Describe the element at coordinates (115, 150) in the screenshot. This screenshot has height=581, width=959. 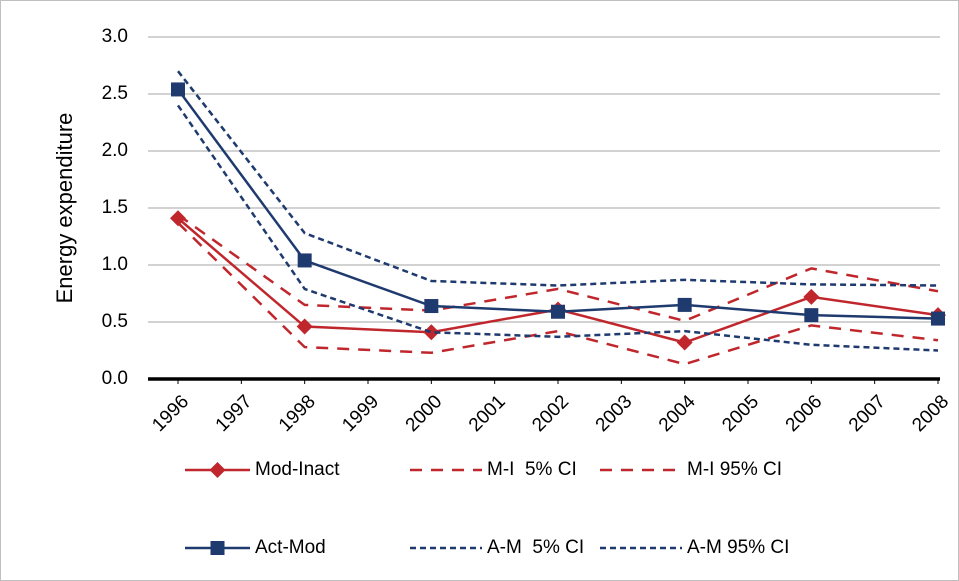
I see `y-tick-label: 2.0` at that location.